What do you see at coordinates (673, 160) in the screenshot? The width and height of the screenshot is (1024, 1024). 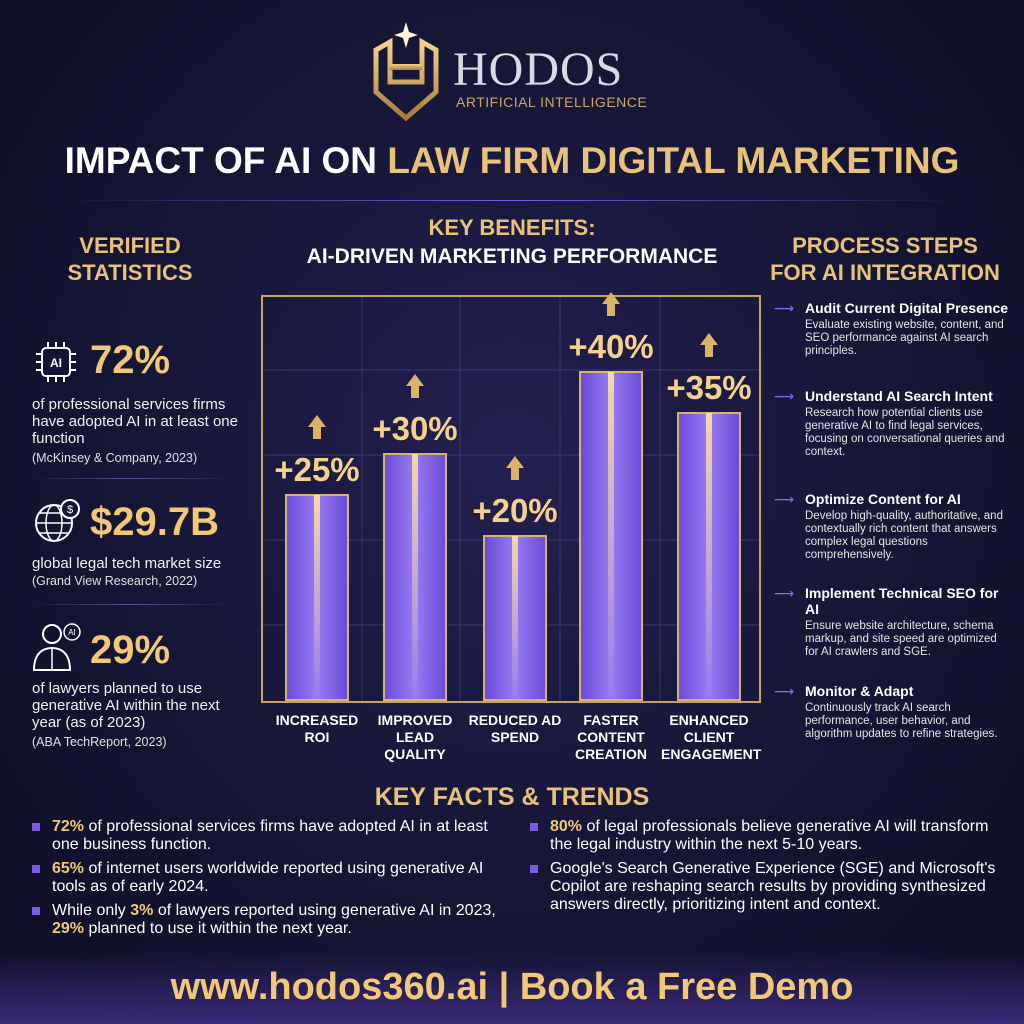 I see `title-part: LAW FIRM DIGITAL MARKETING` at bounding box center [673, 160].